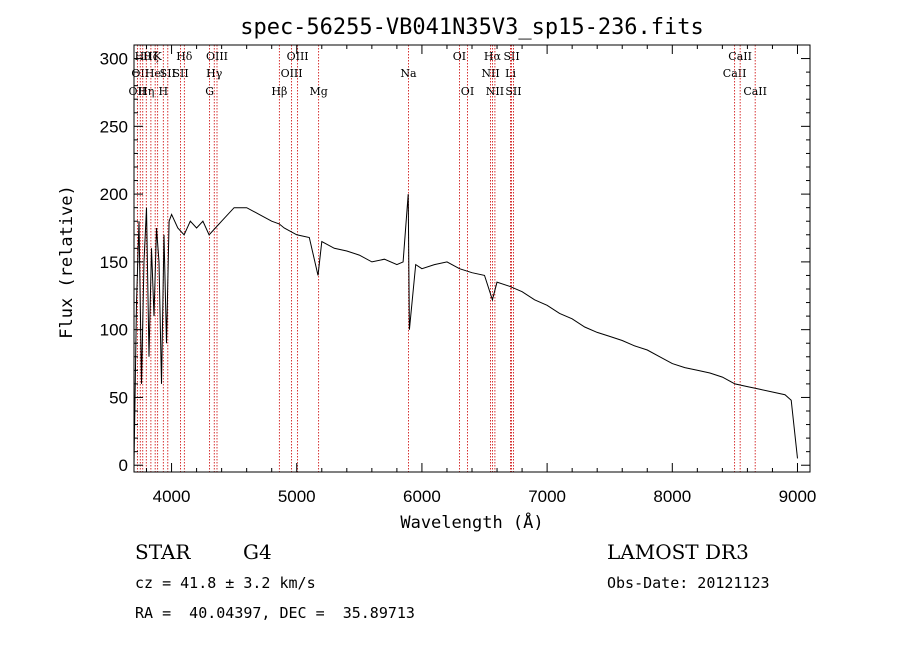 The image size is (900, 649). What do you see at coordinates (755, 91) in the screenshot?
I see `line-label-29: CaII` at bounding box center [755, 91].